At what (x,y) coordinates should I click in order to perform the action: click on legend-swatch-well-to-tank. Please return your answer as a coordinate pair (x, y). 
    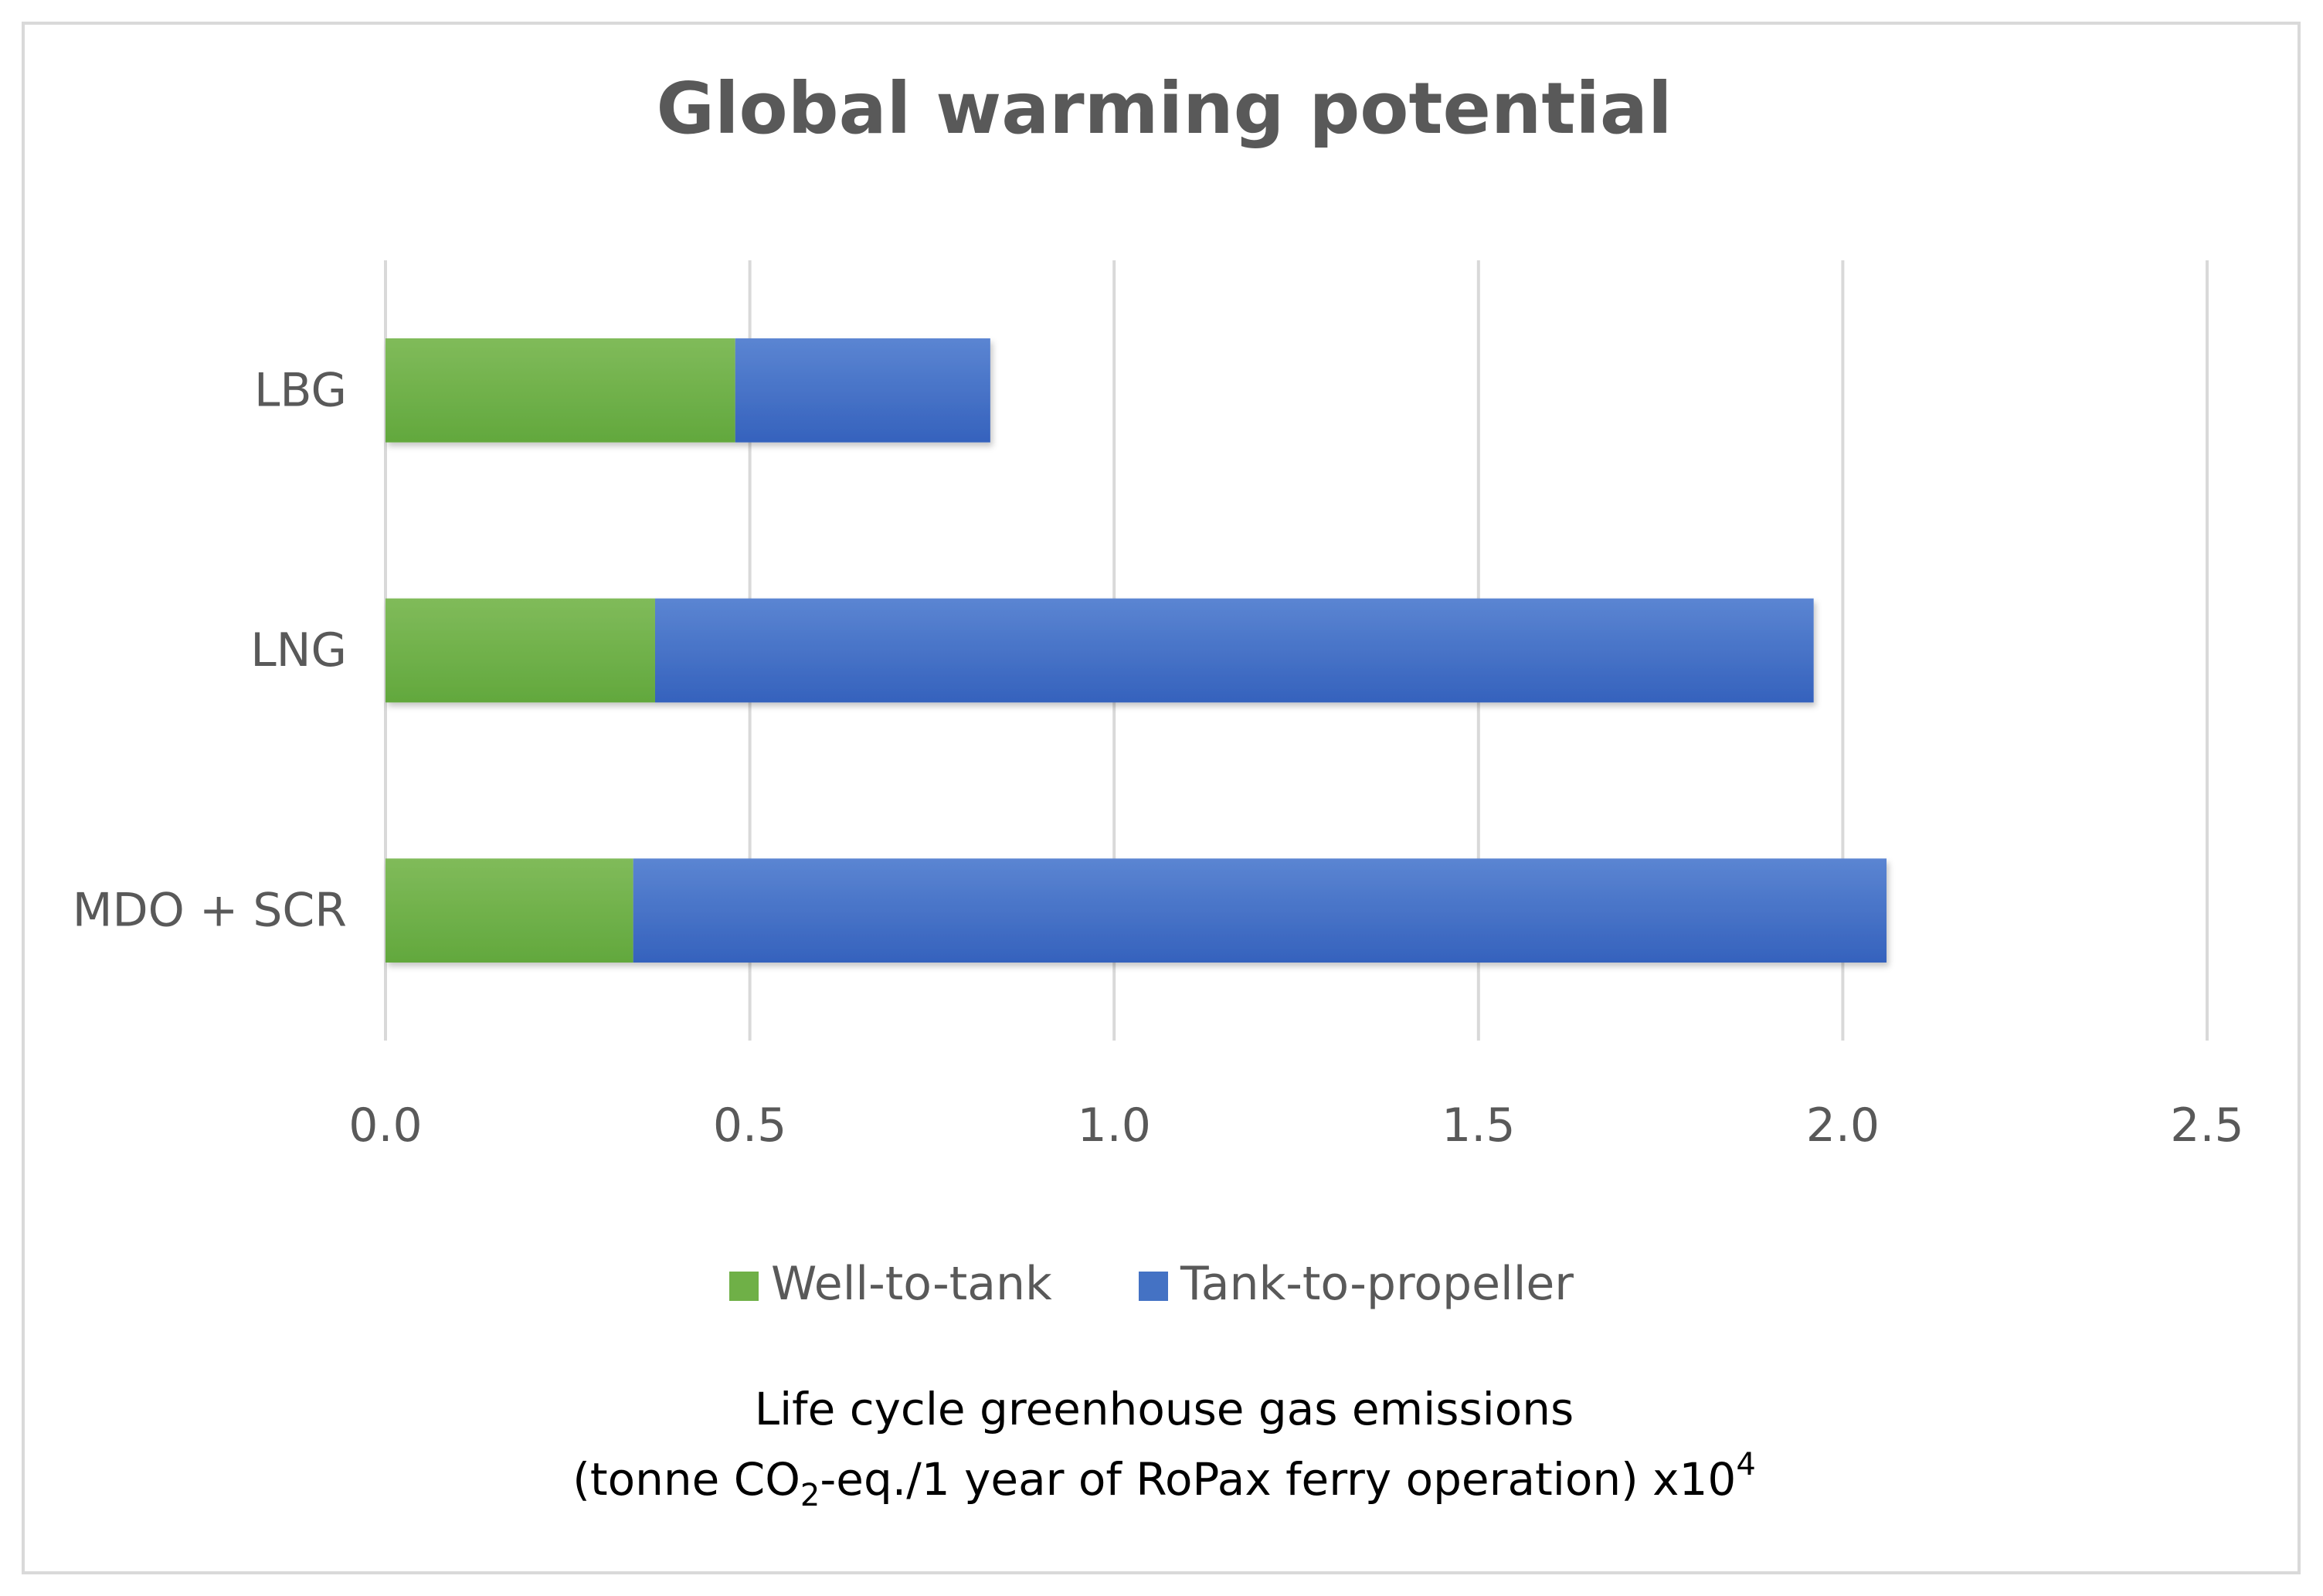
    Looking at the image, I should click on (744, 1286).